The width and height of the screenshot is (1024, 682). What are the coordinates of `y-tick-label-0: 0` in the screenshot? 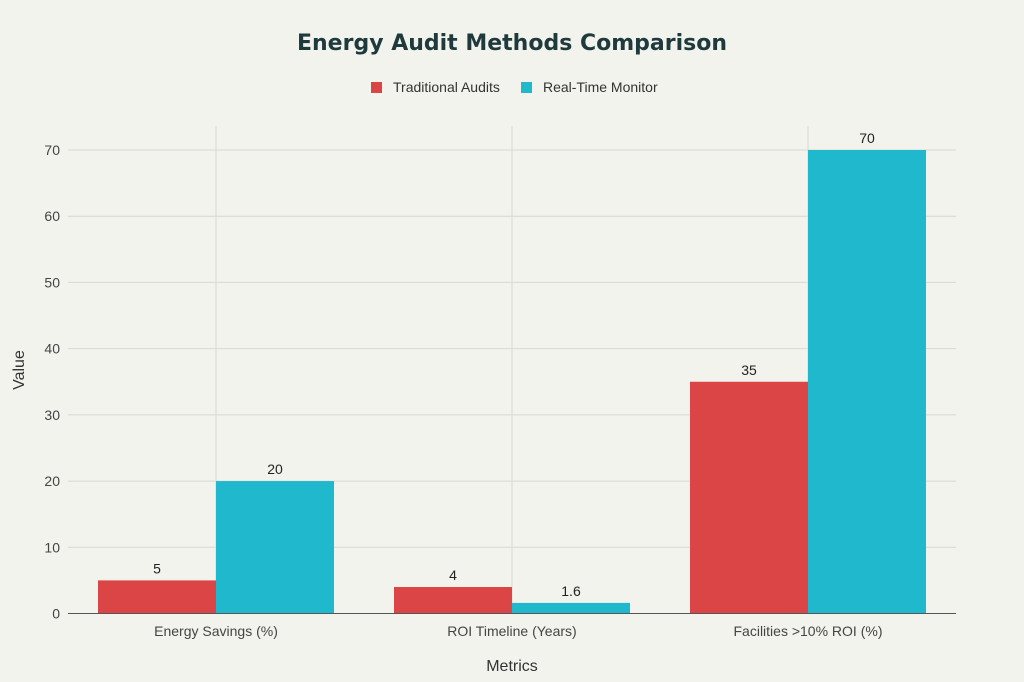 It's located at (56, 614).